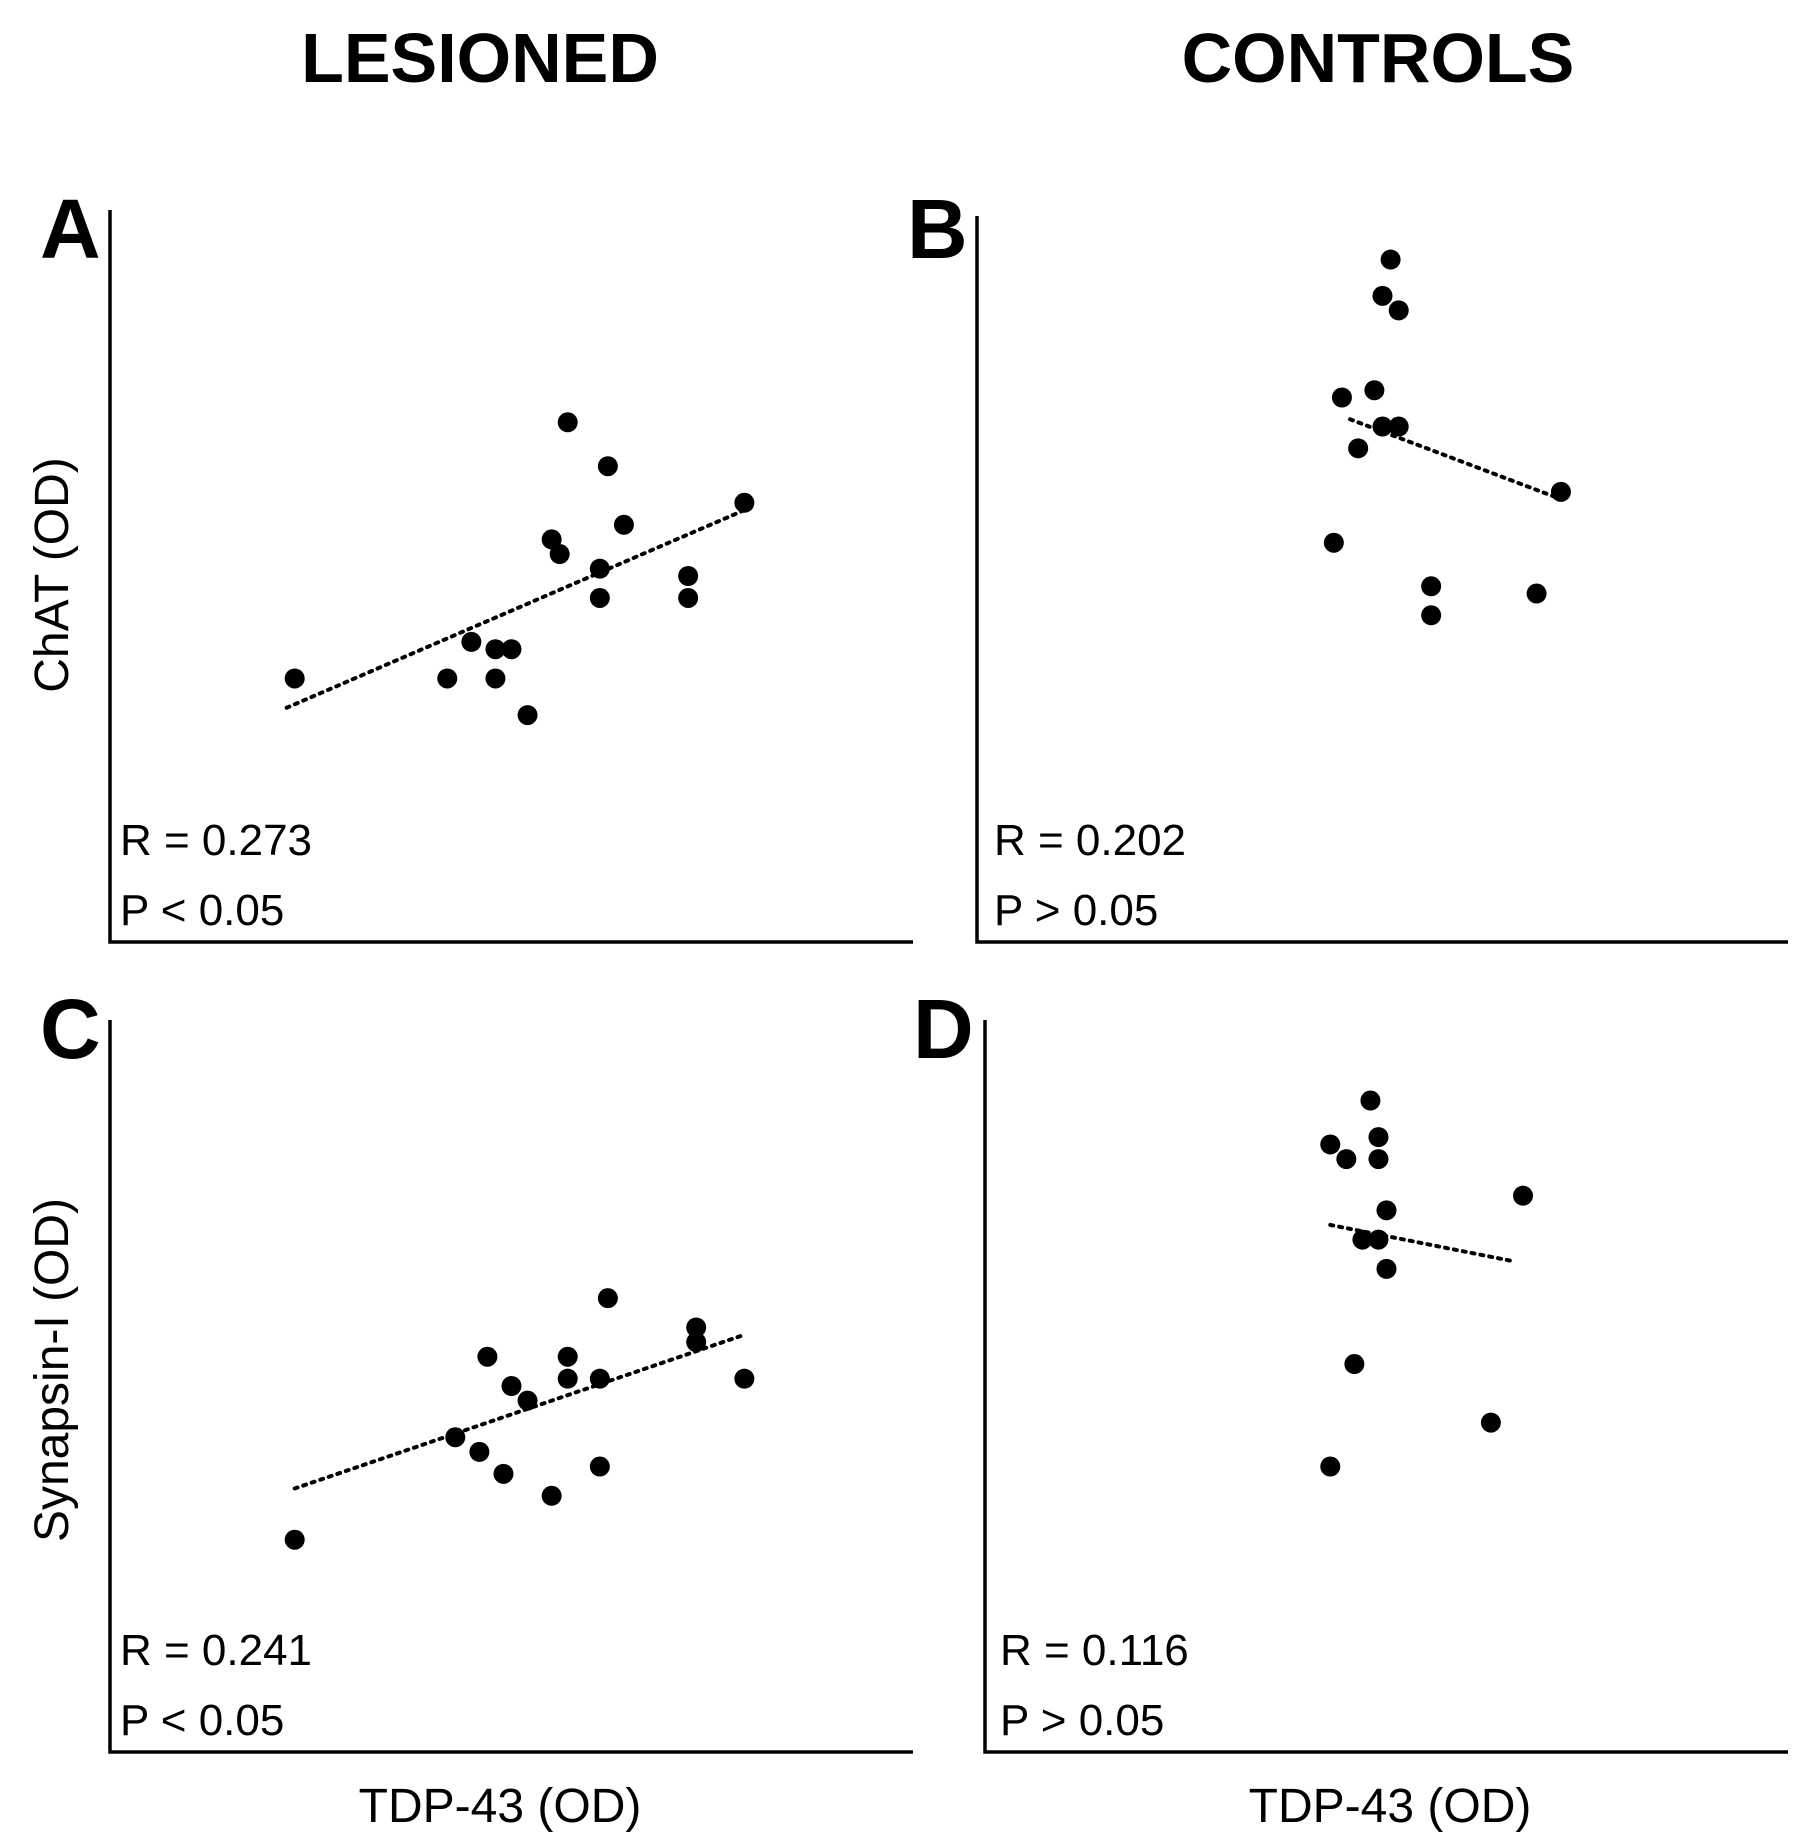  I want to click on panel-c-points, so click(519, 1419).